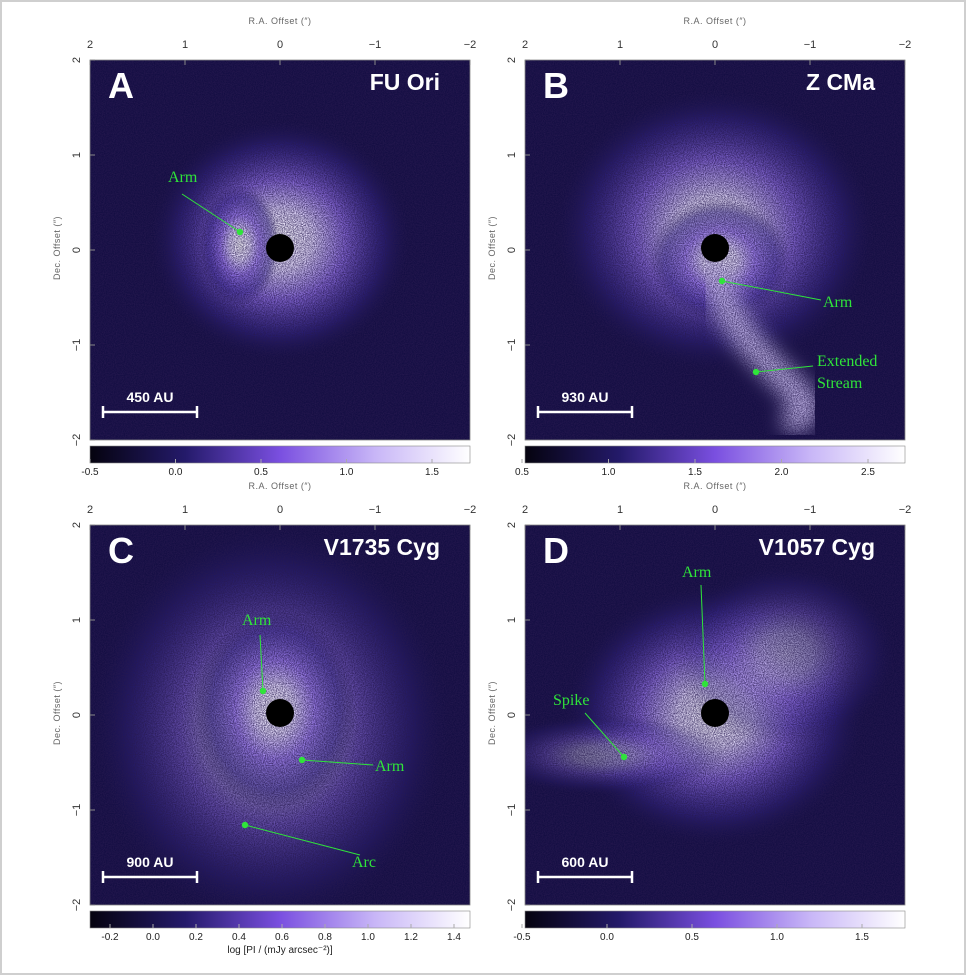 Image resolution: width=966 pixels, height=975 pixels. Describe the element at coordinates (585, 397) in the screenshot. I see `scale-bar-label: 930 AU` at that location.